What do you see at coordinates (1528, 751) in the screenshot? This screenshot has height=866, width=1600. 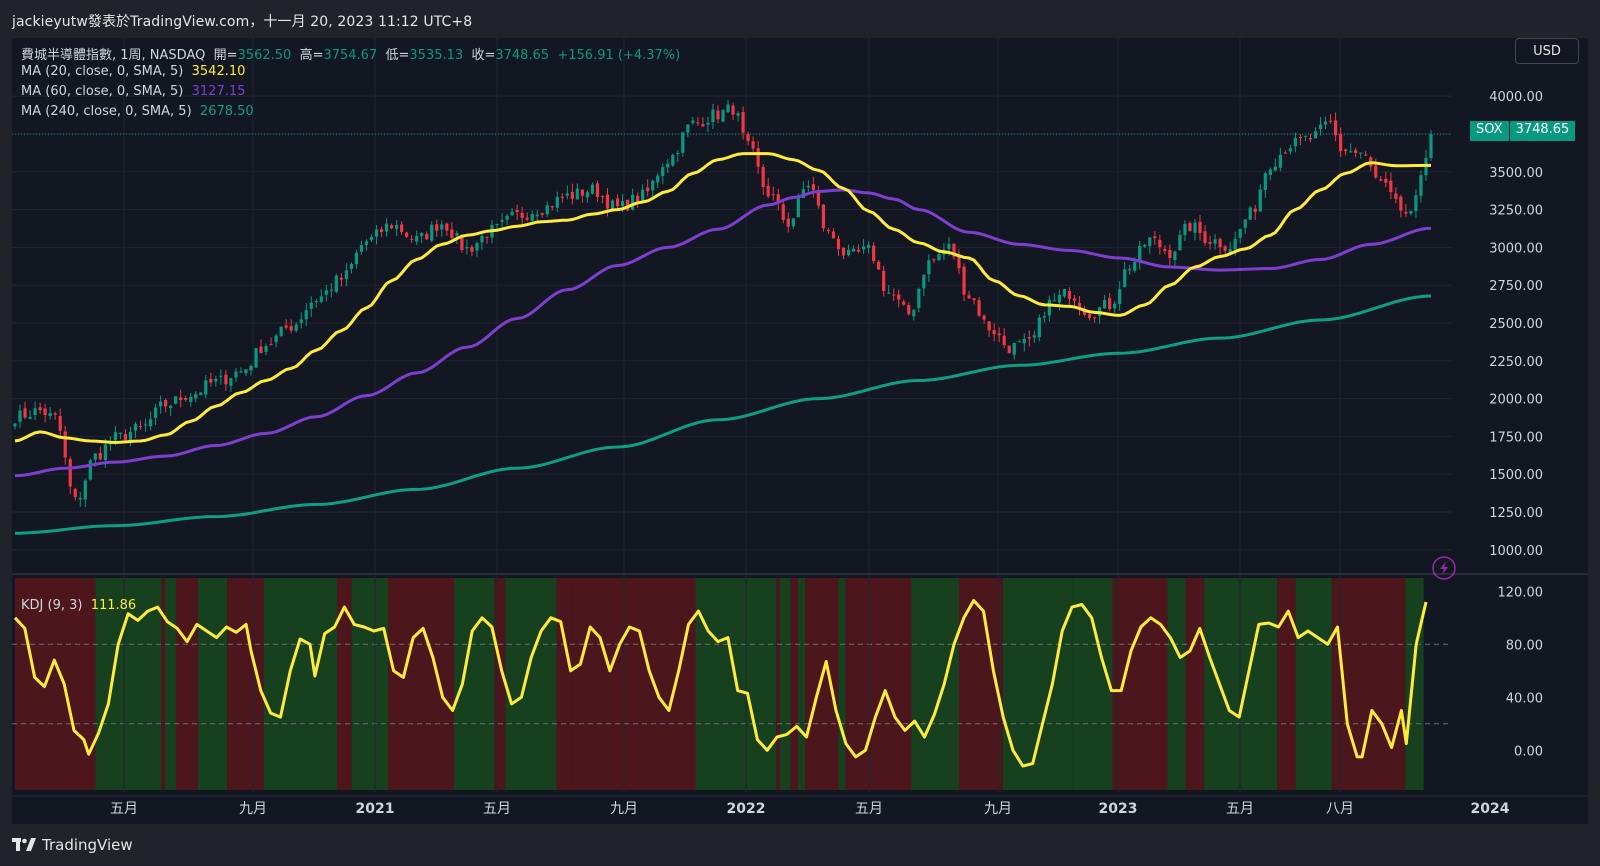 I see `kdj-tick-label: 0.00` at bounding box center [1528, 751].